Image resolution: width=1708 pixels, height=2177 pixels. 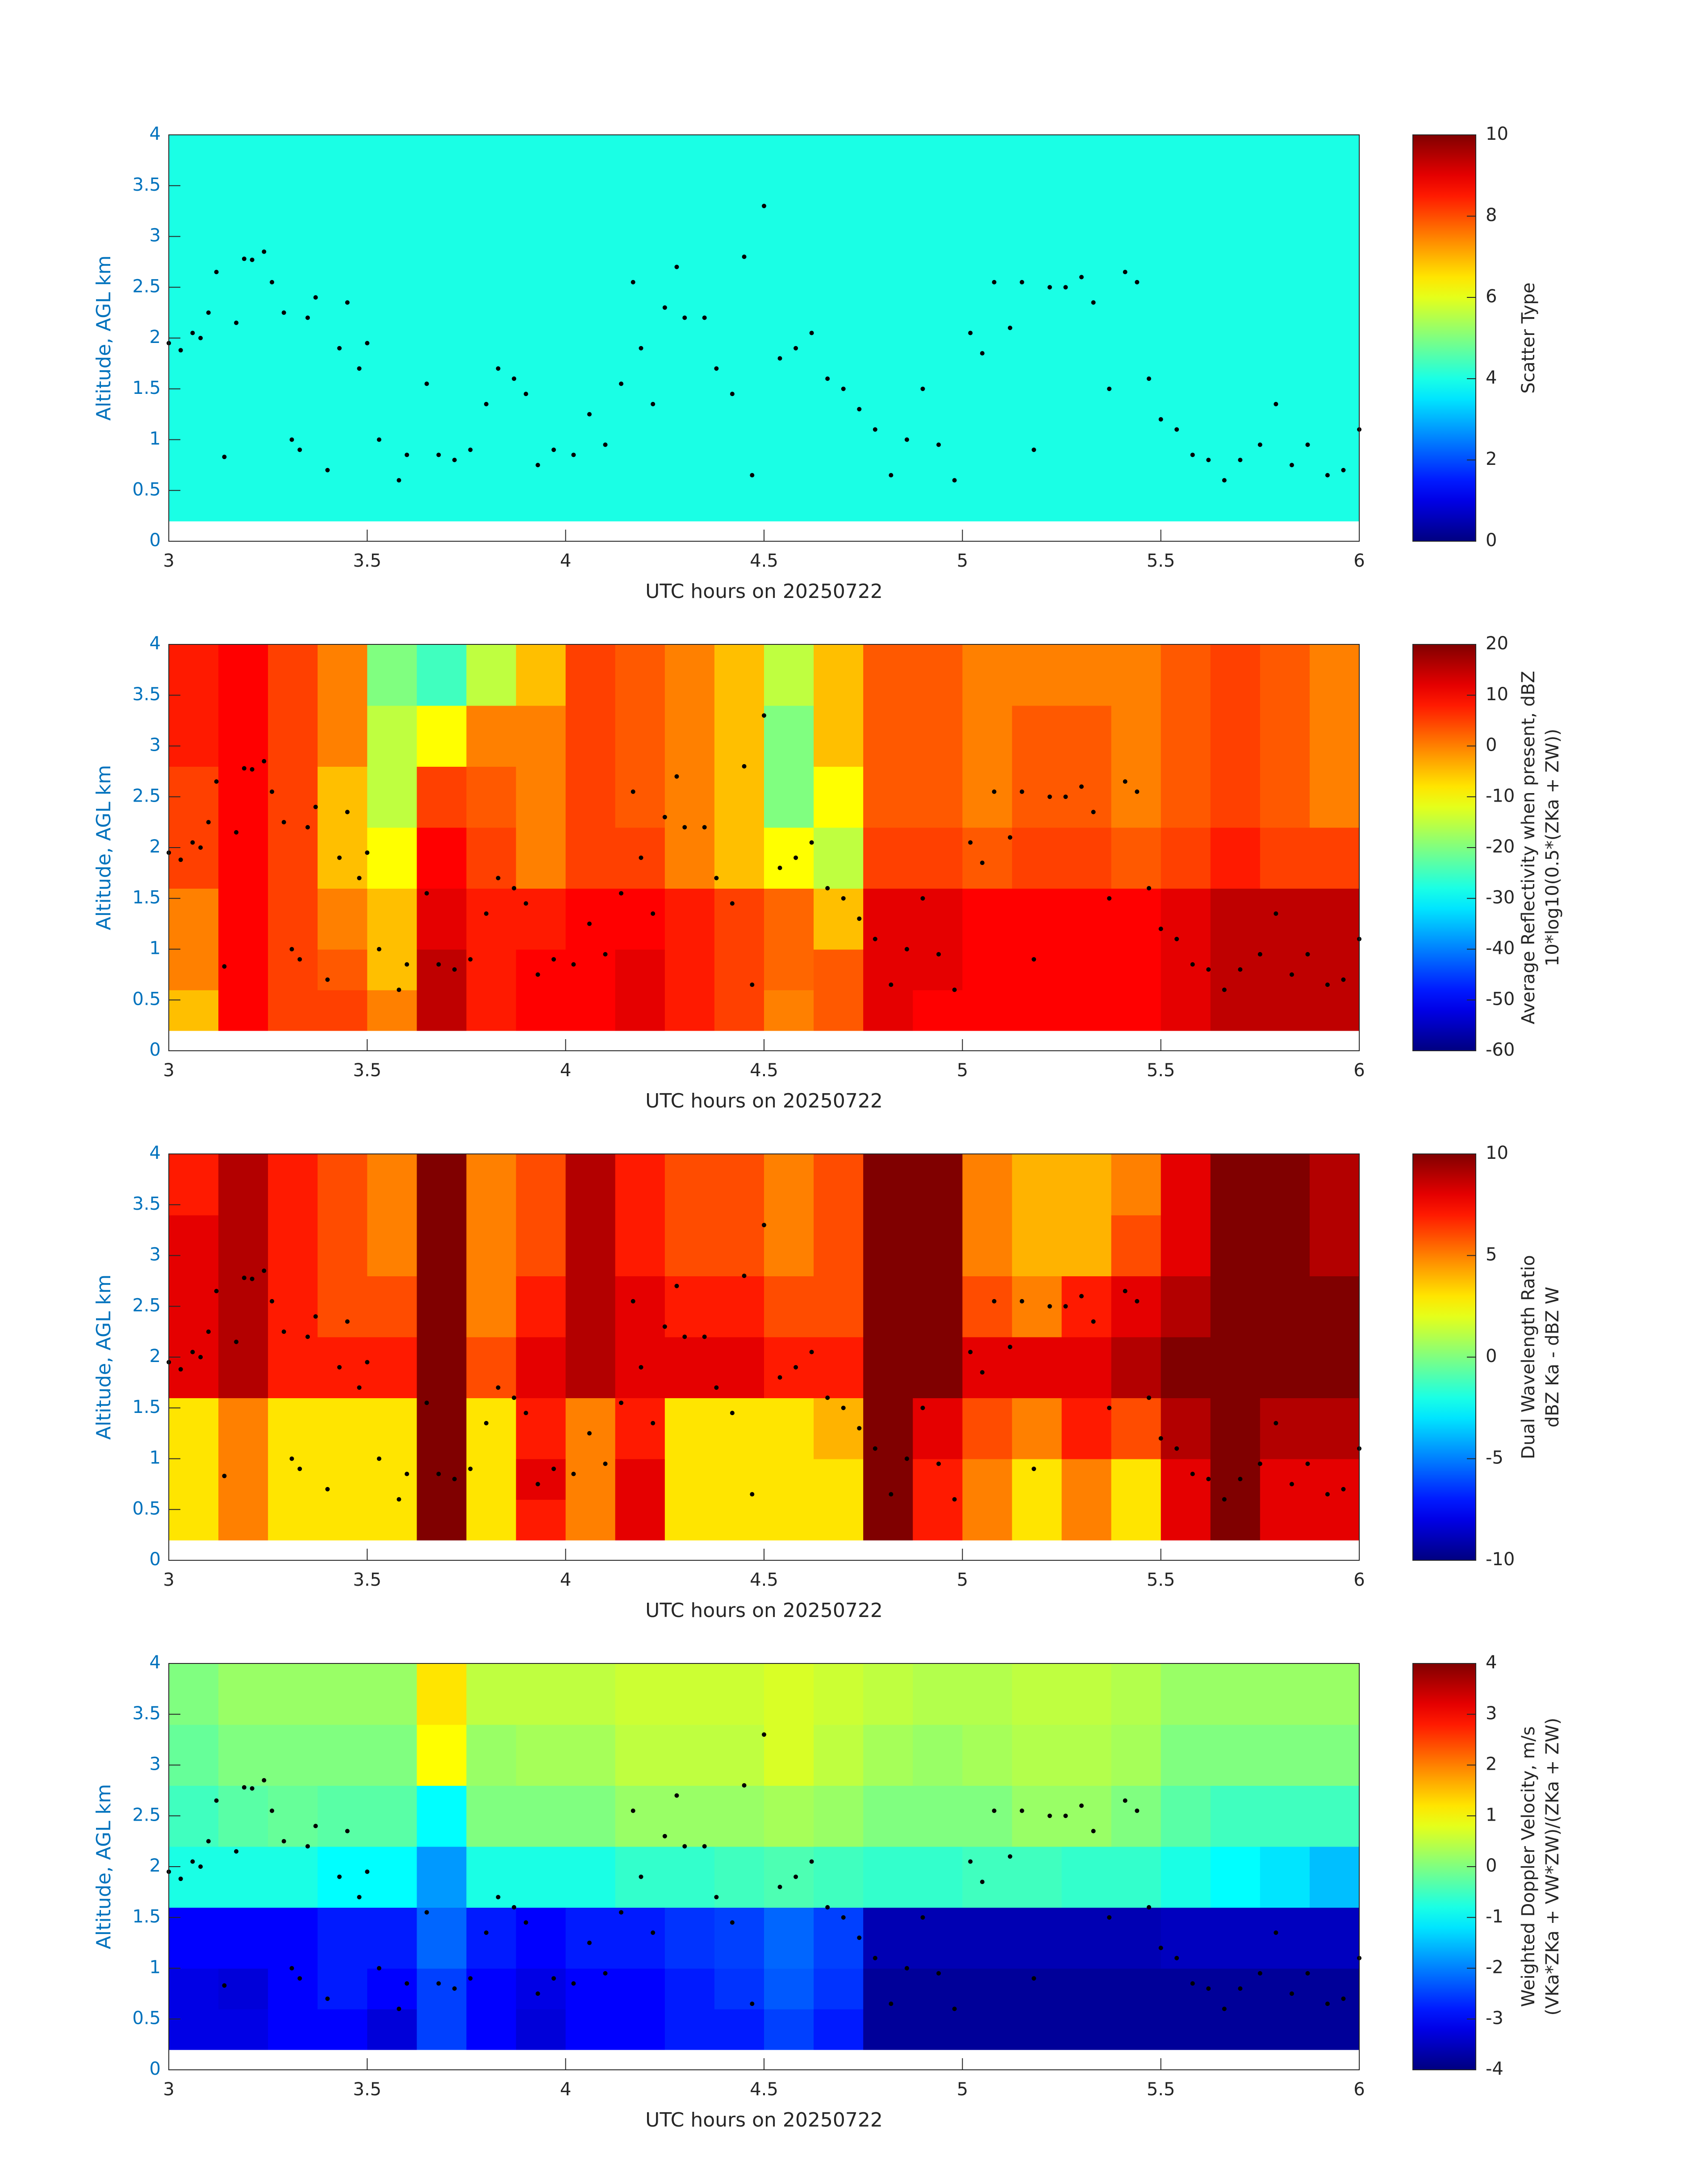 I want to click on colorbar-tick-label: -40, so click(x=1500, y=948).